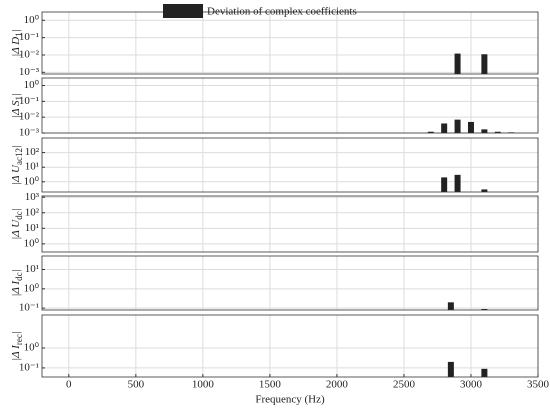 The width and height of the screenshot is (550, 410). I want to click on legend-swatch, so click(183, 11).